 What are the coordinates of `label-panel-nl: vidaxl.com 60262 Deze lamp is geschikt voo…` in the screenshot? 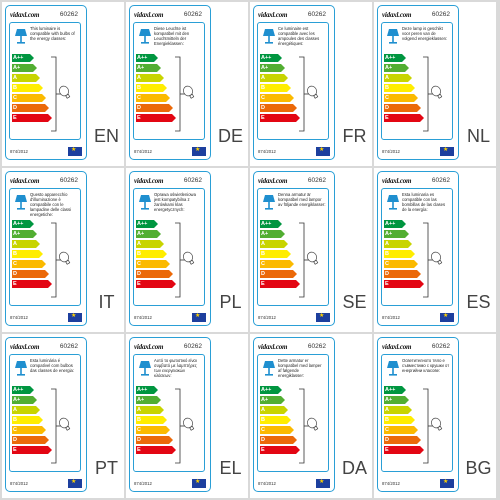 It's located at (435, 84).